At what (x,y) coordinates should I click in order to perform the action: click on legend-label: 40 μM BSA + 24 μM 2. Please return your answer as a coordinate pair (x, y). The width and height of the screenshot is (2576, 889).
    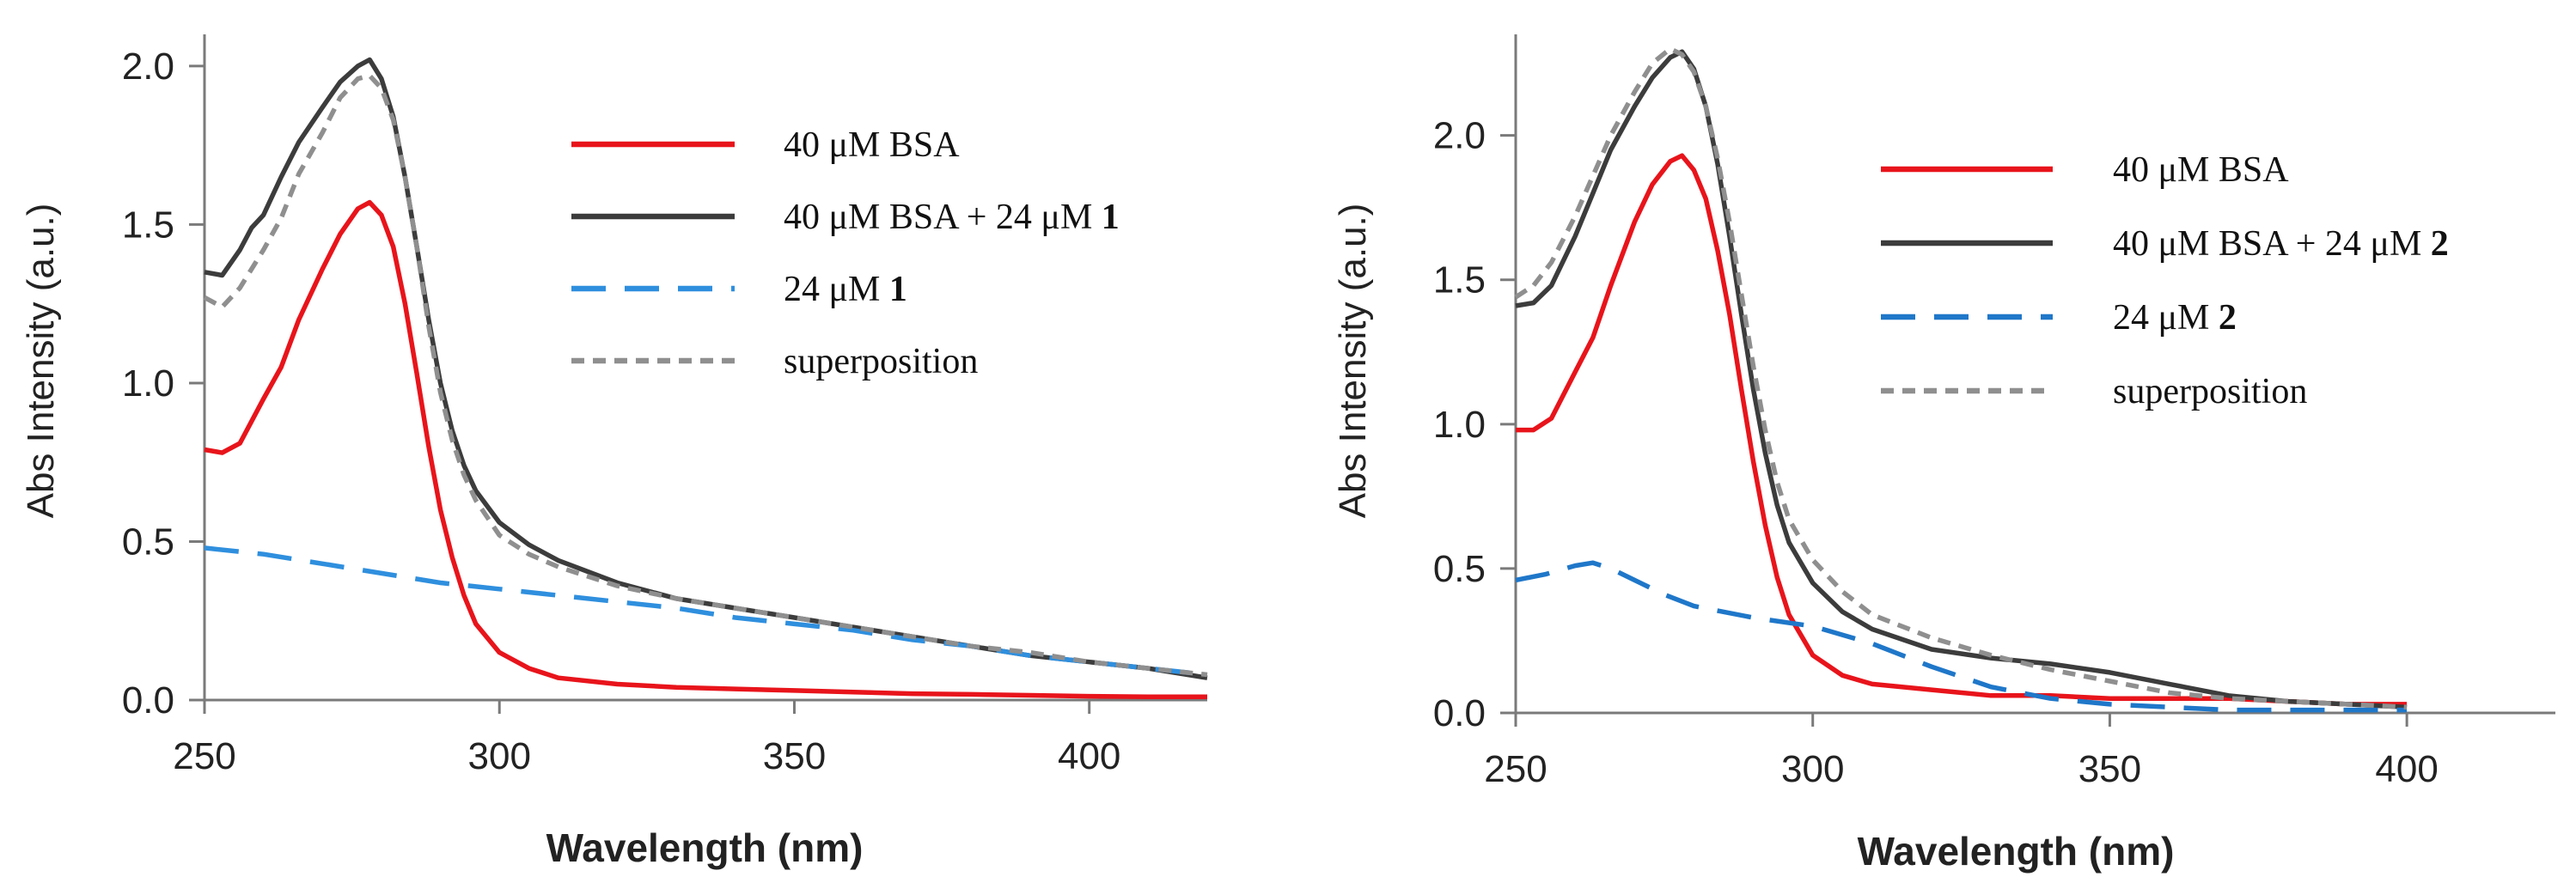
    Looking at the image, I should click on (2281, 244).